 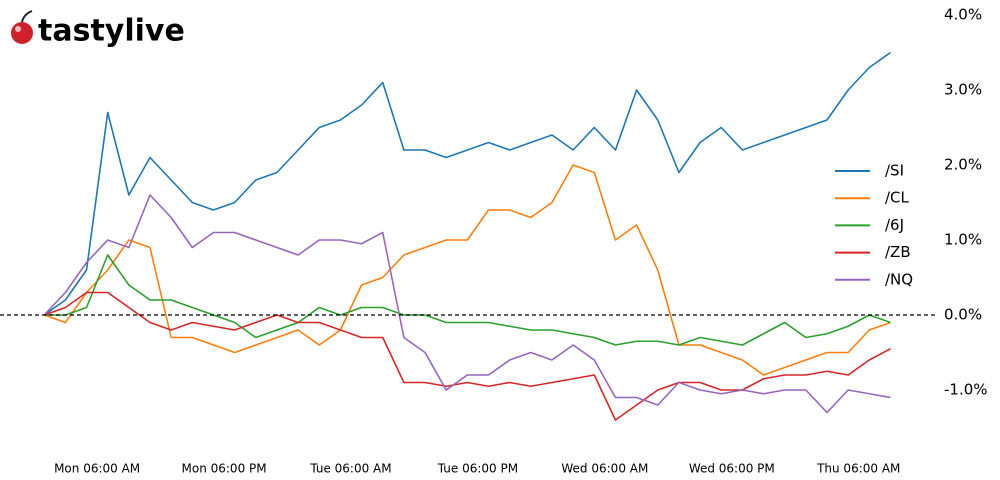 What do you see at coordinates (898, 252) in the screenshot?
I see `legend-label: /ZB` at bounding box center [898, 252].